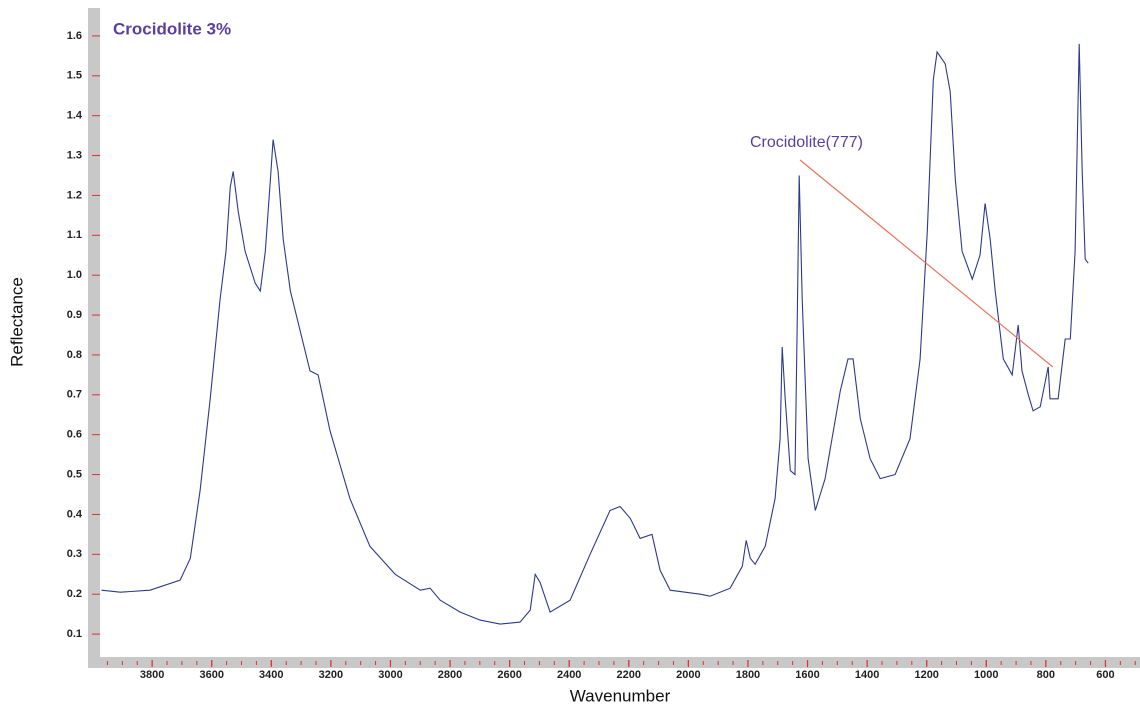  Describe the element at coordinates (867, 675) in the screenshot. I see `x-tick-label: 1400` at that location.